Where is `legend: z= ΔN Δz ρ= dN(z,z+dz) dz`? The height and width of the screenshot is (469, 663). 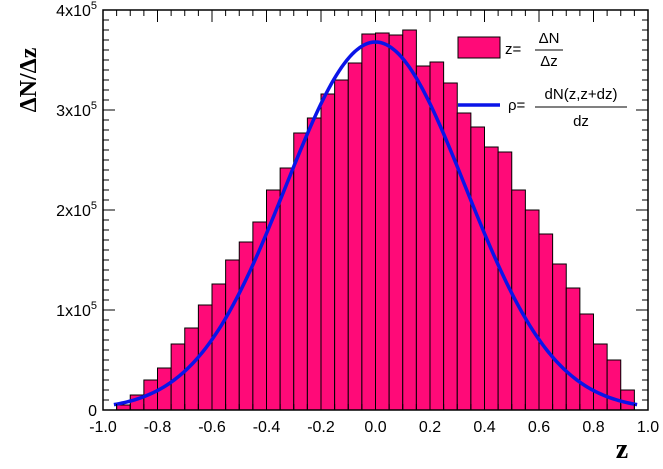
legend: z= ΔN Δz ρ= dN(z,z+dz) dz is located at coordinates (542, 80).